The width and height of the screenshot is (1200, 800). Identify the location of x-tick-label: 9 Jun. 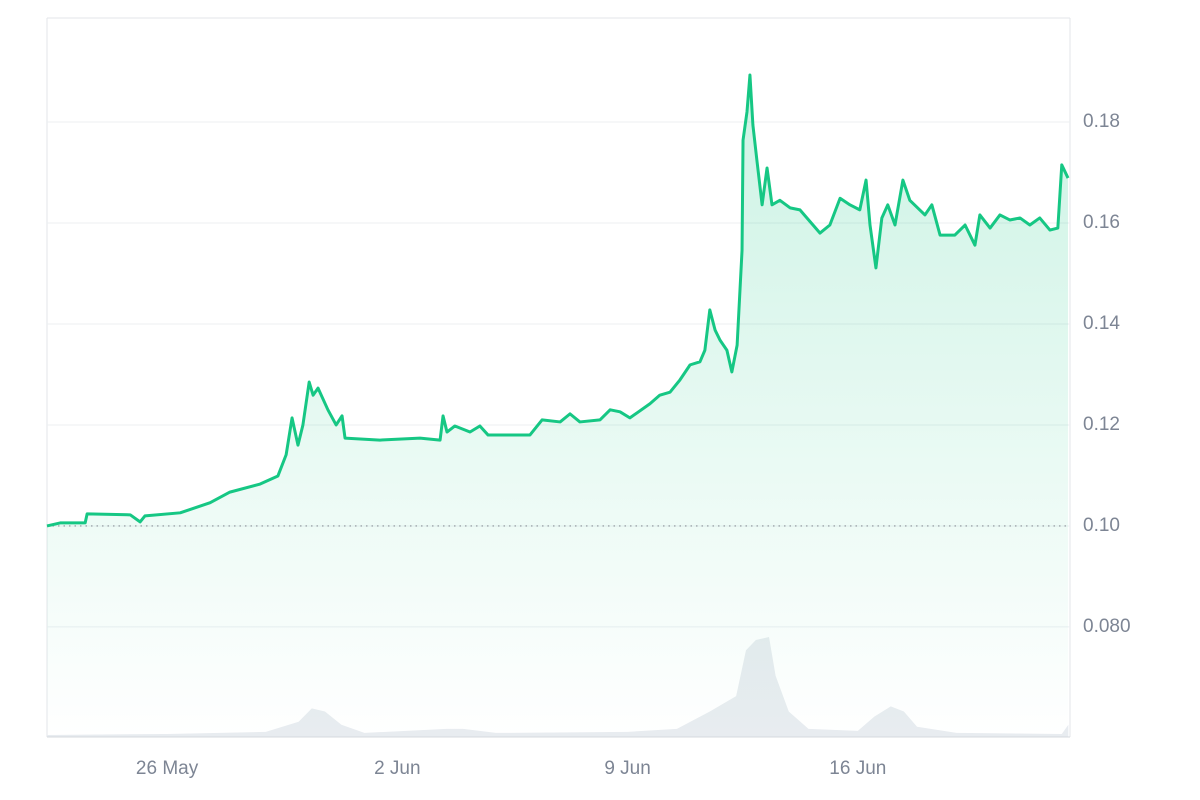
(627, 768).